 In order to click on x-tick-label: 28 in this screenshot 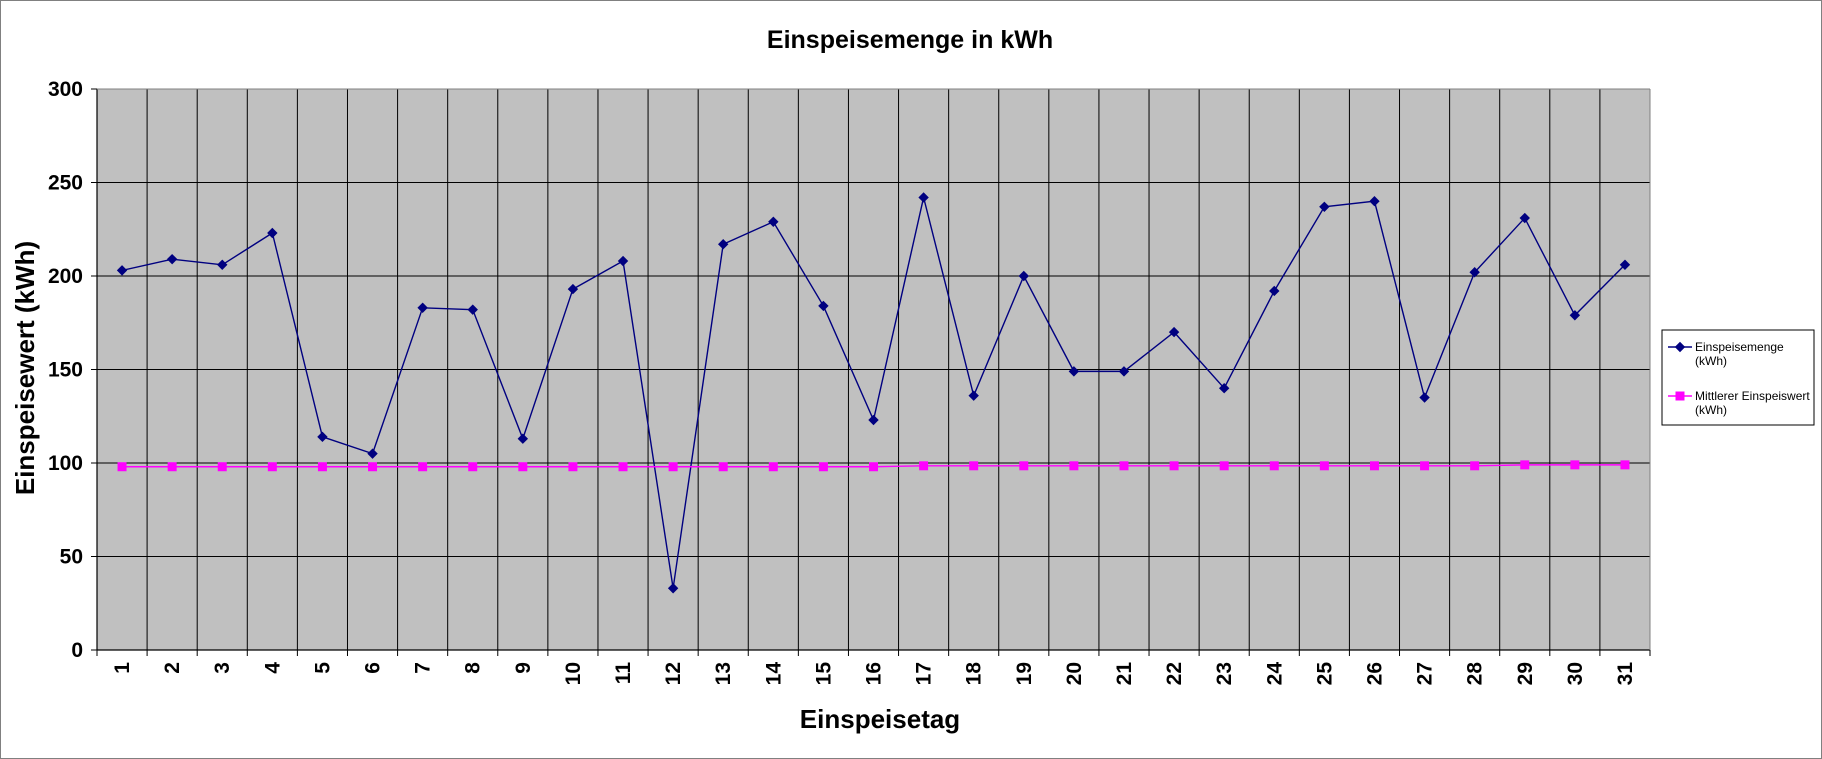, I will do `click(1475, 674)`.